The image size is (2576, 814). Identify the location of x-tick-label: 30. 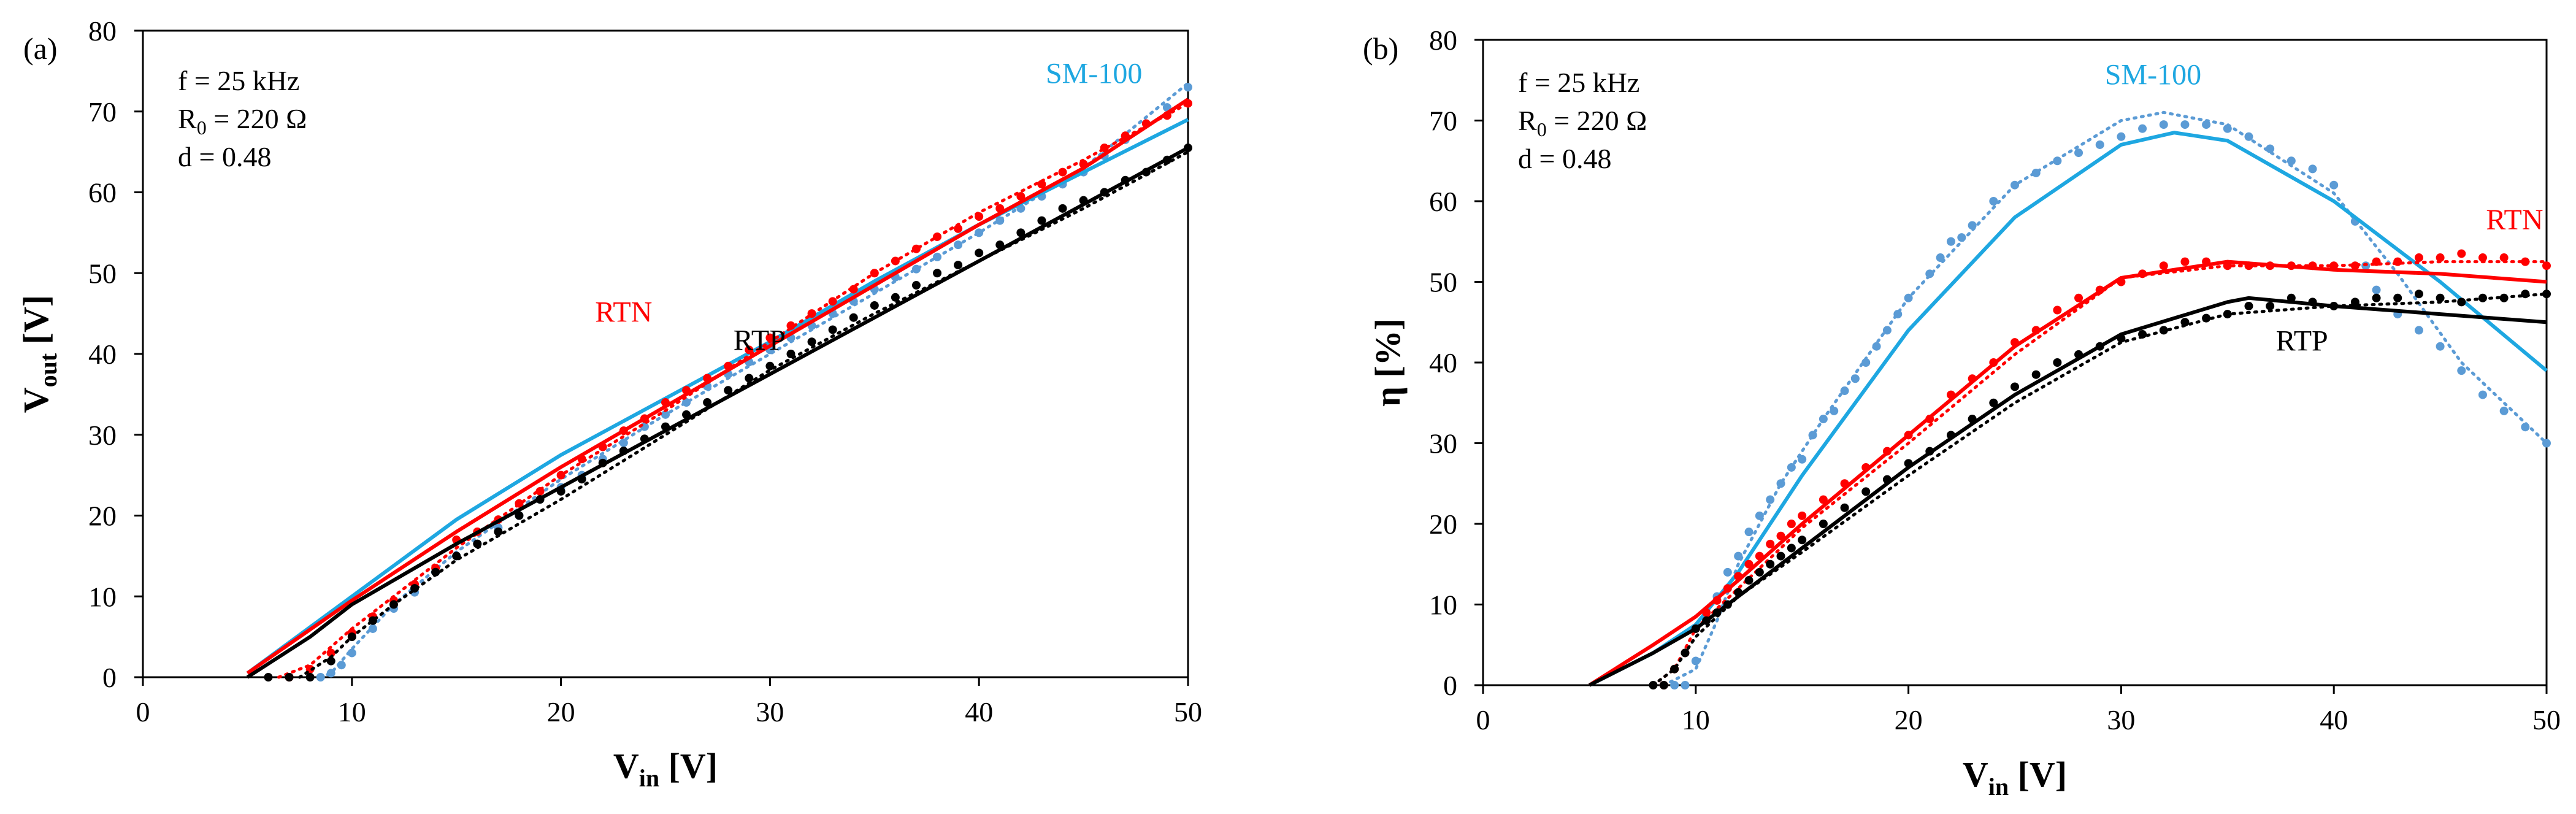
(770, 712).